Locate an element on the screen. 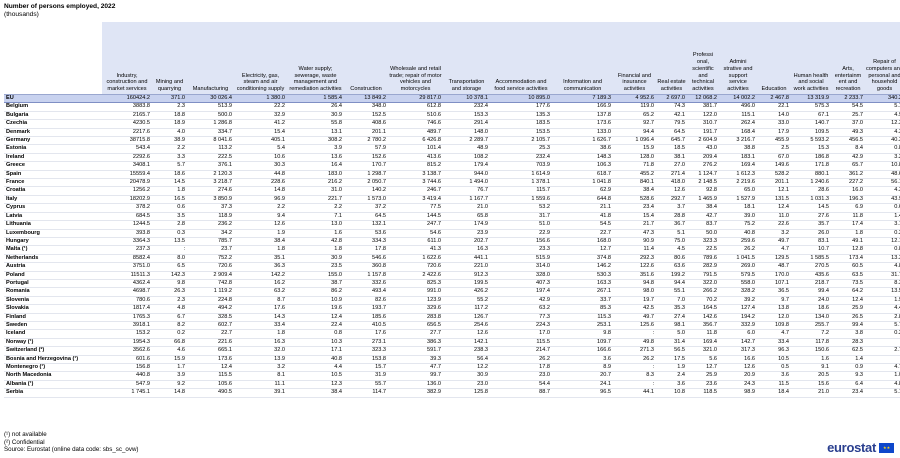 This screenshot has width=900, height=458. row-label: Albania (¹) is located at coordinates (53, 385).